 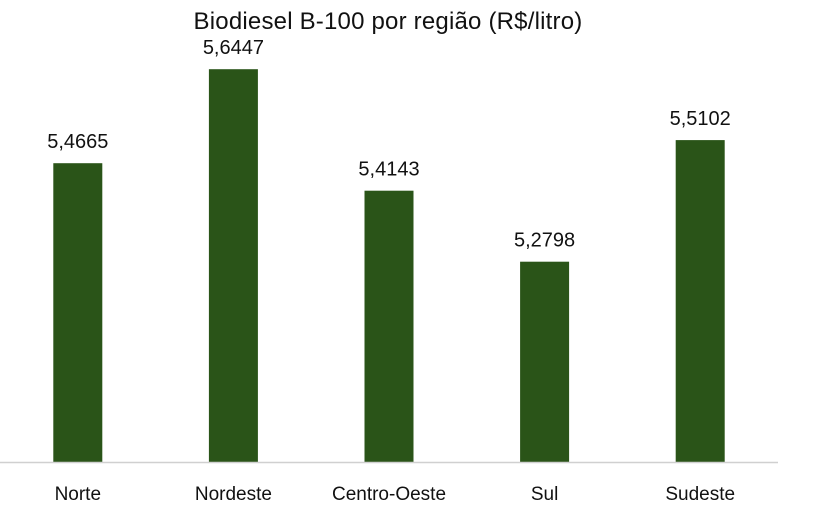 What do you see at coordinates (388, 170) in the screenshot?
I see `data-label: 5,4143` at bounding box center [388, 170].